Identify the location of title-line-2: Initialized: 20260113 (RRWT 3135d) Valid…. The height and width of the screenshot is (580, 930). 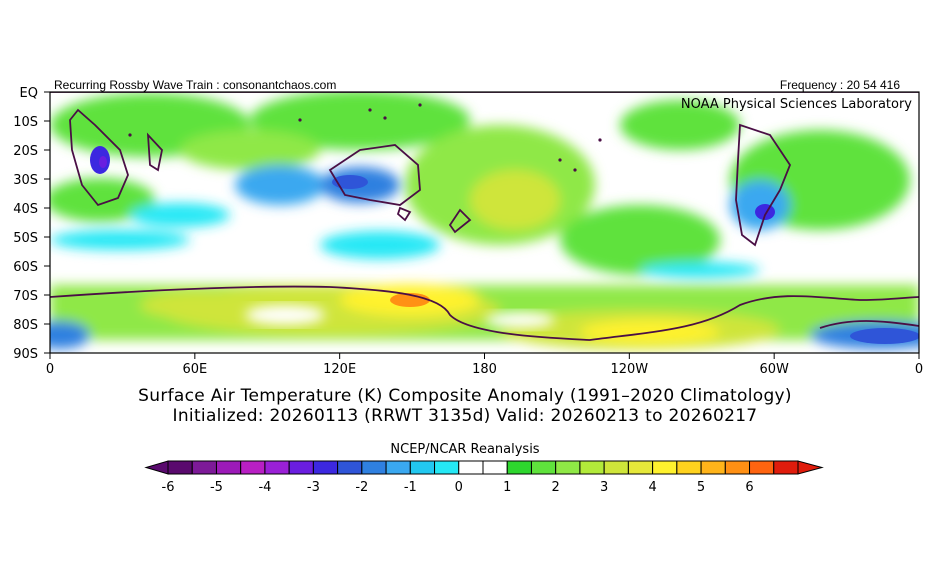
(465, 416).